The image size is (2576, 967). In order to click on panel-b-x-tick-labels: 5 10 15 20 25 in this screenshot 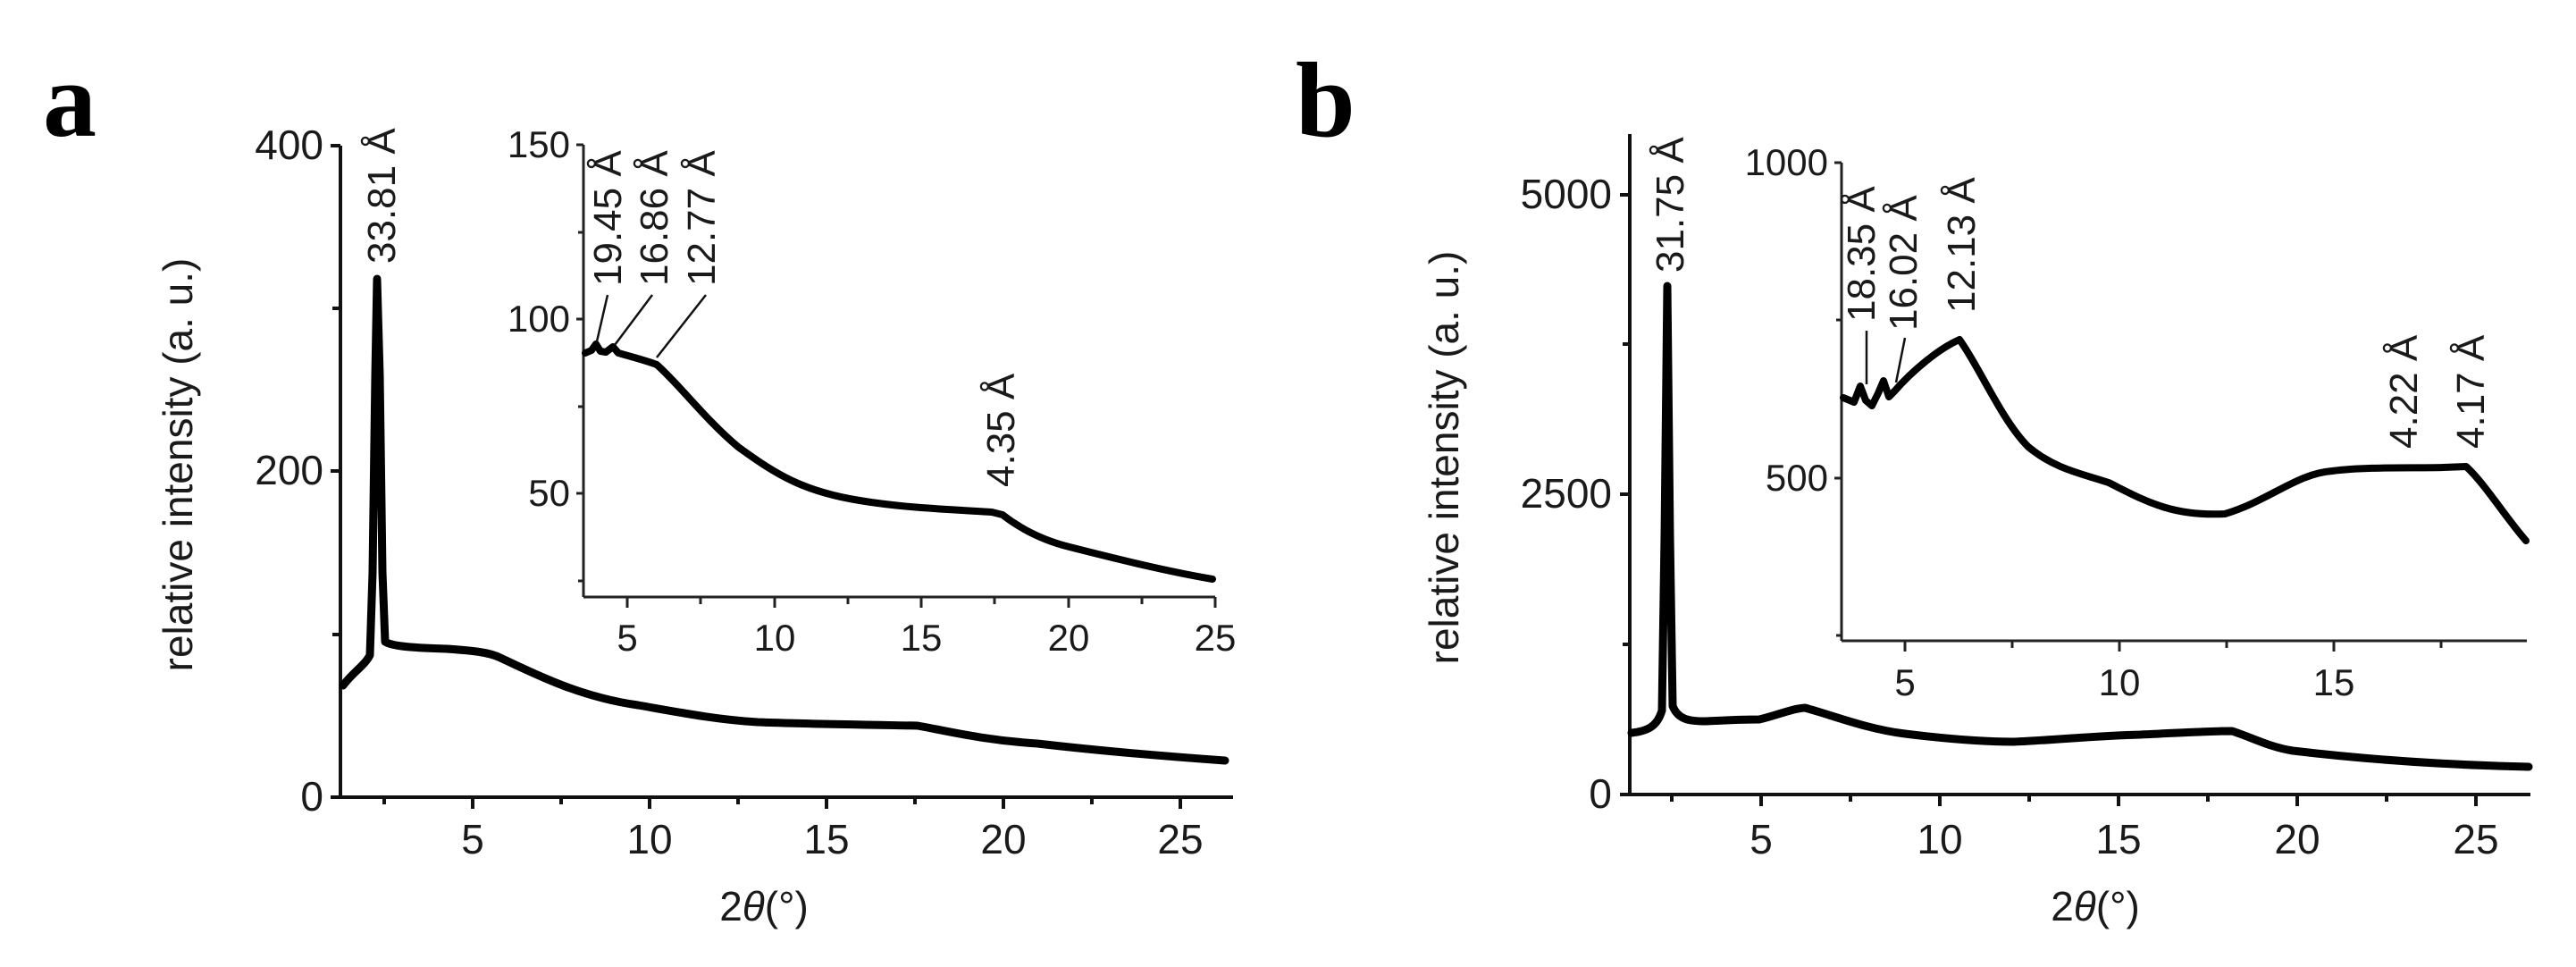, I will do `click(2123, 839)`.